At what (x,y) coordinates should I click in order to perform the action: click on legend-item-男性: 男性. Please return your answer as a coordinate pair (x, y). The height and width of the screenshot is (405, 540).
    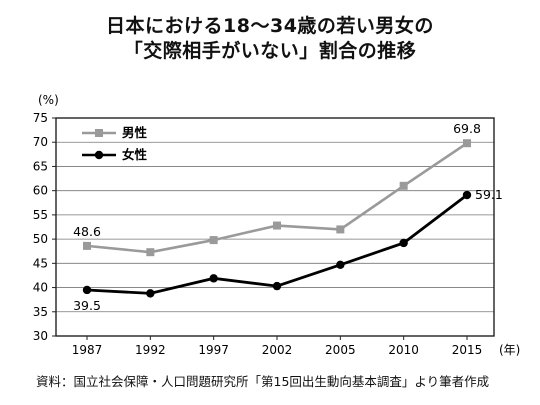
    Looking at the image, I should click on (115, 132).